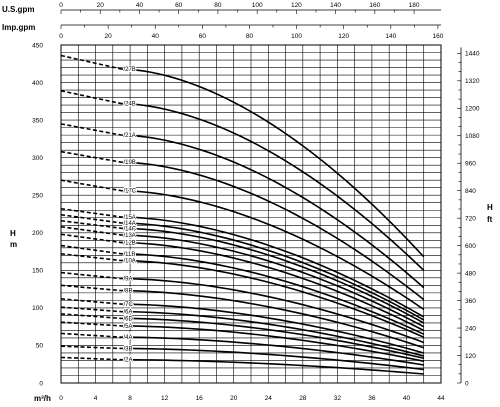  Describe the element at coordinates (470, 164) in the screenshot. I see `y-right-tick-label: 960` at that location.